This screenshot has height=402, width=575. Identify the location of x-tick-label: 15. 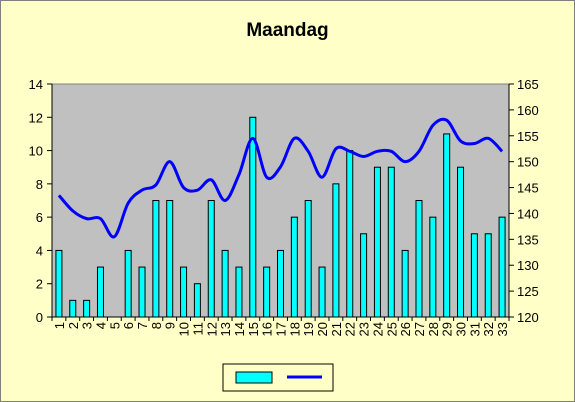
(253, 329).